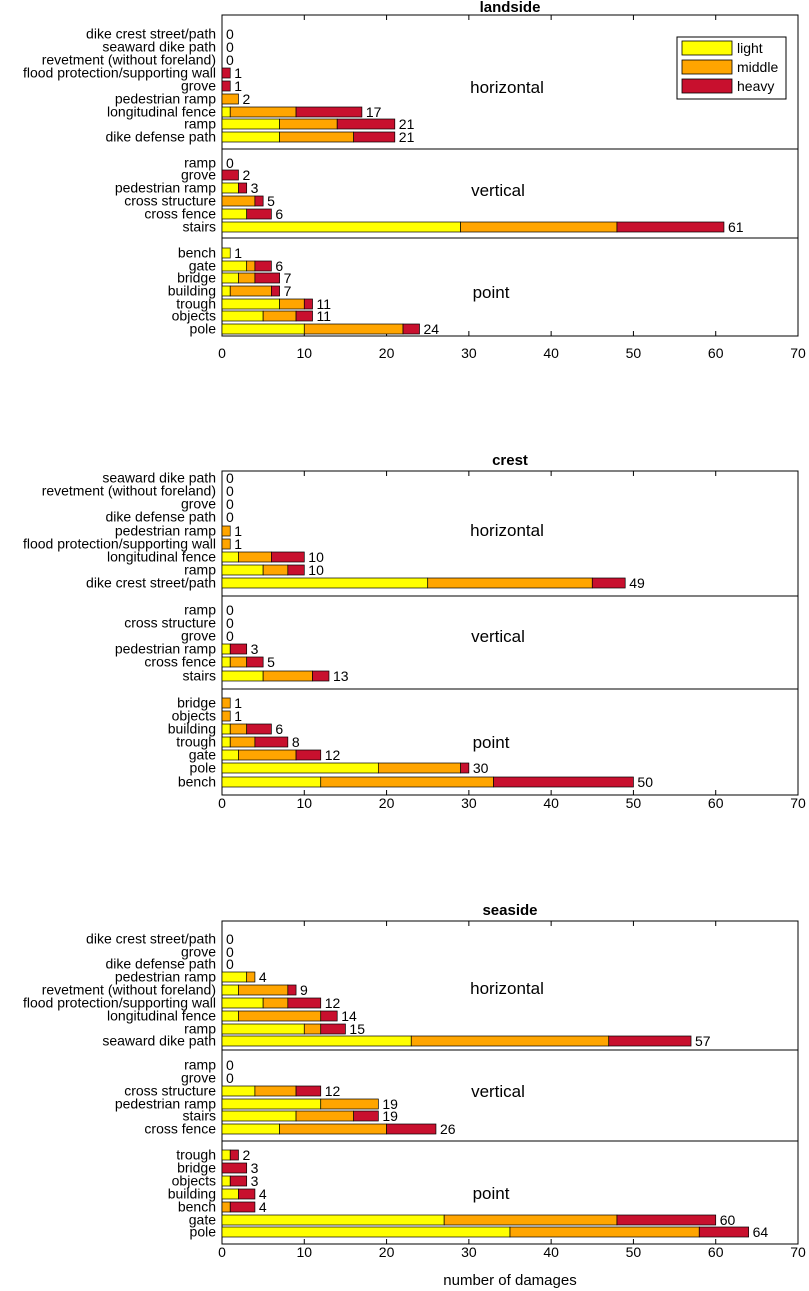  Describe the element at coordinates (407, 137) in the screenshot. I see `bar-total-label: 21` at that location.